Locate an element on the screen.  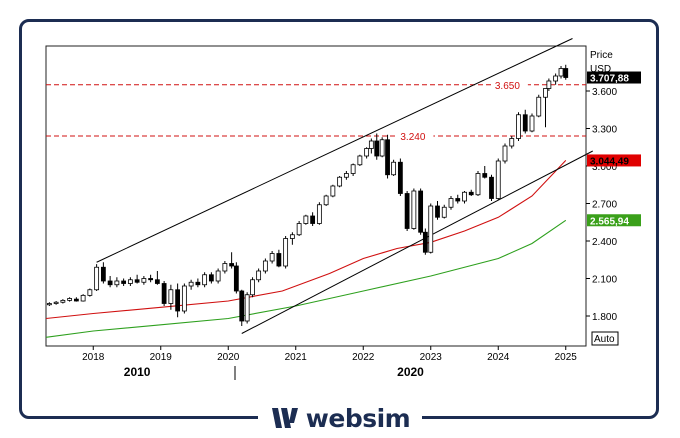
ma-fast-tag-bg is located at coordinates (614, 160).